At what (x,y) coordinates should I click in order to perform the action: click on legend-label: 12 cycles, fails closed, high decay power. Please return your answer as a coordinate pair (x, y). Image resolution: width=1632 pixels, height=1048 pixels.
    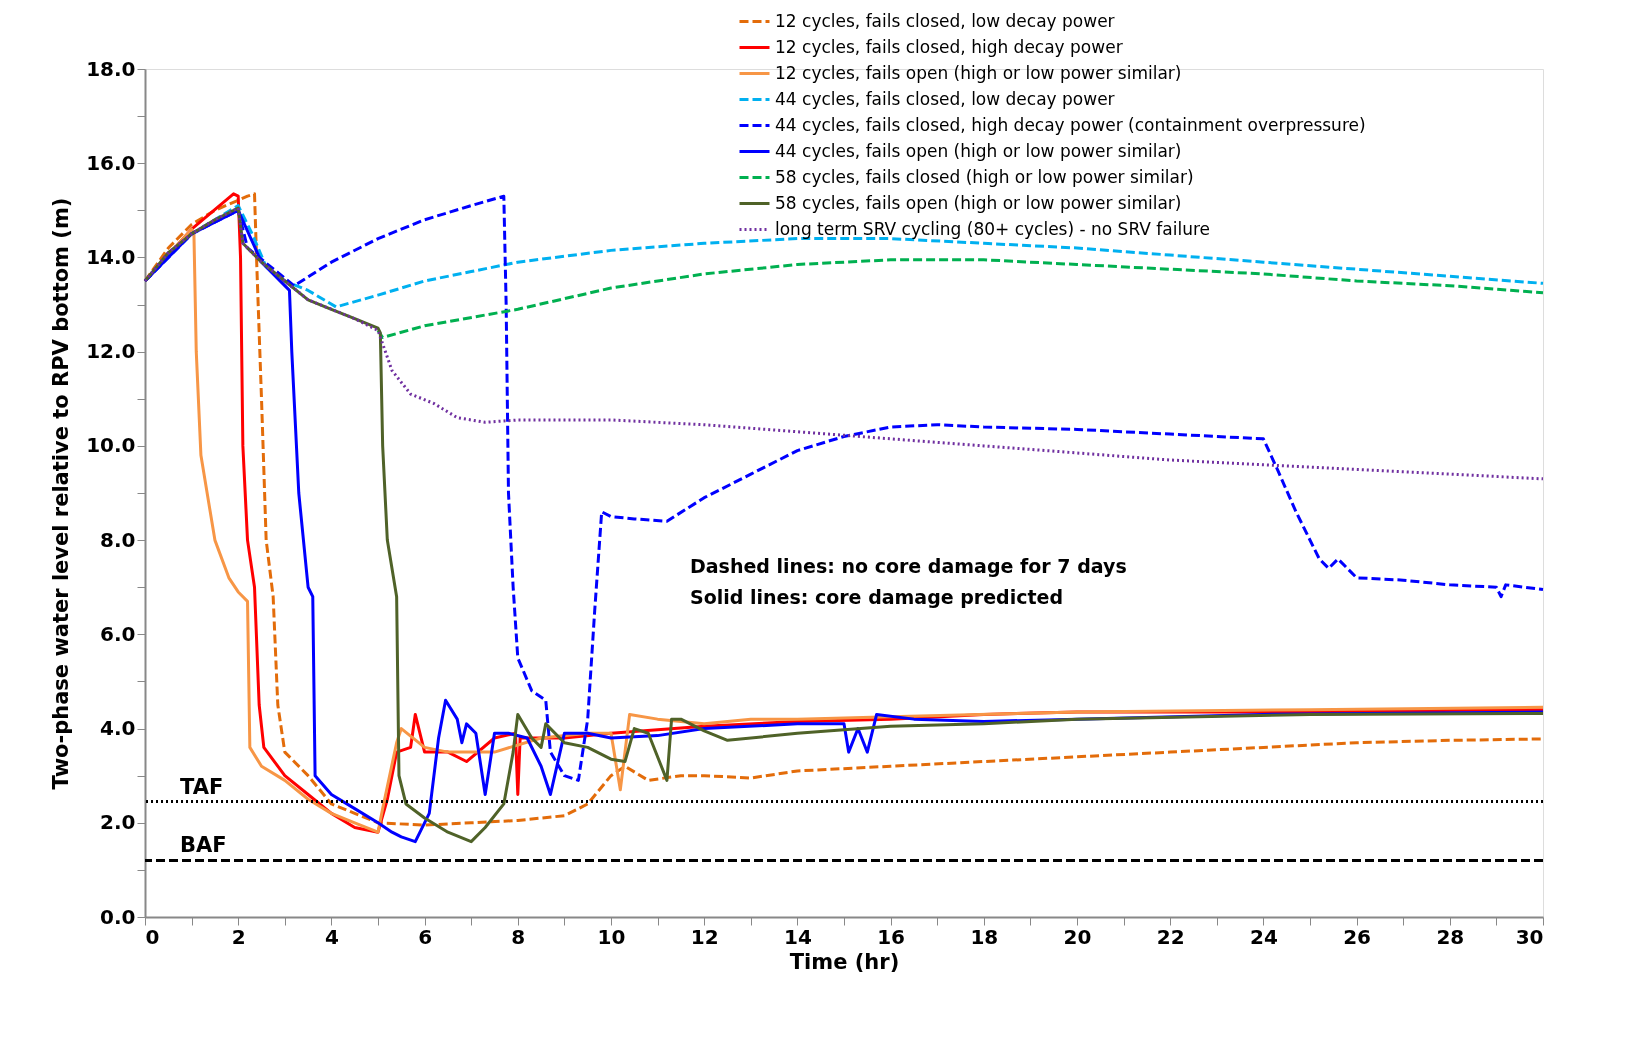
    Looking at the image, I should click on (949, 46).